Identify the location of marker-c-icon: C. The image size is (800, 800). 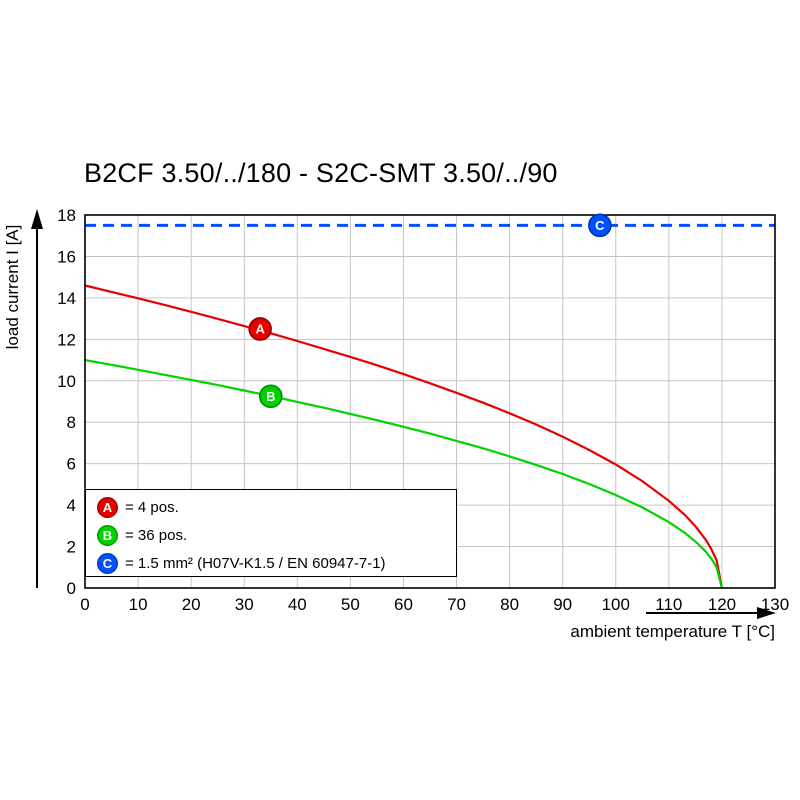
(600, 225).